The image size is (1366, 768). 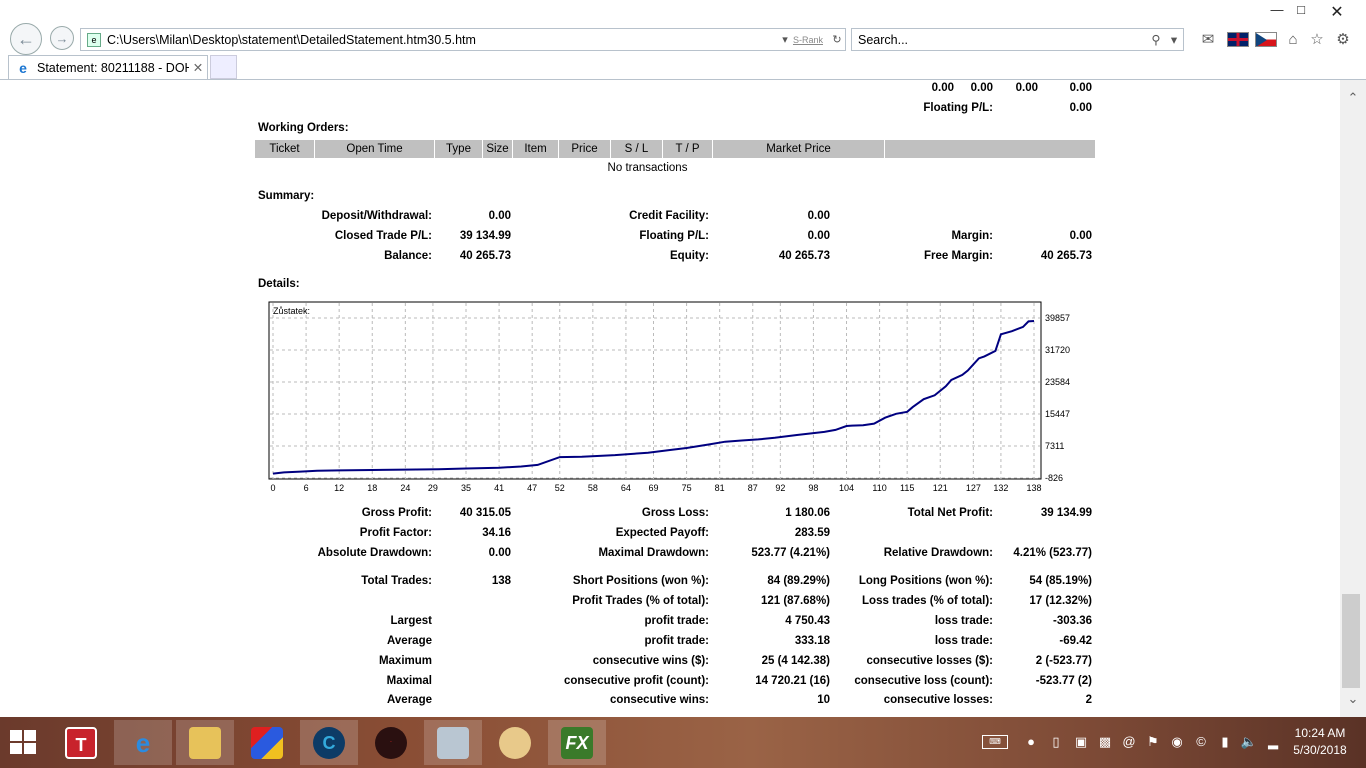 What do you see at coordinates (532, 488) in the screenshot?
I see `chart-x-tick-label: 47` at bounding box center [532, 488].